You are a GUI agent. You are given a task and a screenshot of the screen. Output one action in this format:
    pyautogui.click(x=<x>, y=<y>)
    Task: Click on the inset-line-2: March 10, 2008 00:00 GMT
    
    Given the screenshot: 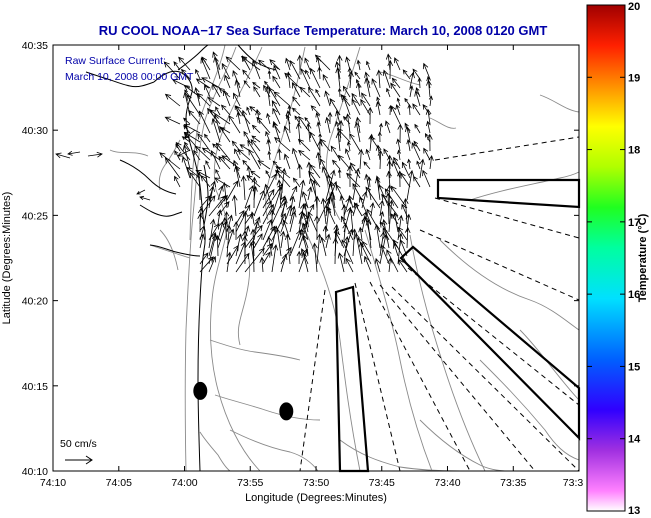 What is the action you would take?
    pyautogui.click(x=129, y=77)
    